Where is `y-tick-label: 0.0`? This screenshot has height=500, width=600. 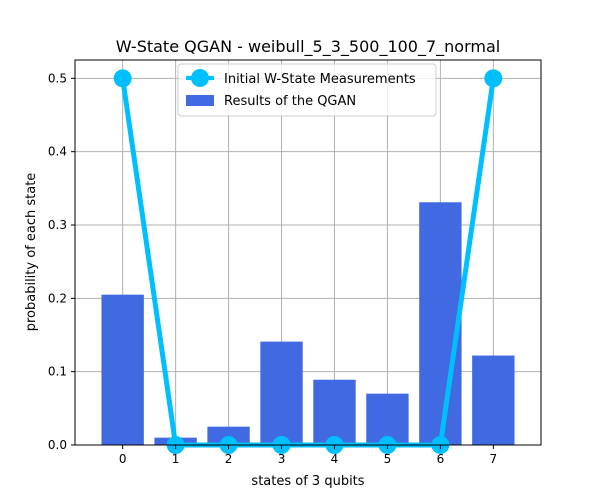
y-tick-label: 0.0 is located at coordinates (57, 445).